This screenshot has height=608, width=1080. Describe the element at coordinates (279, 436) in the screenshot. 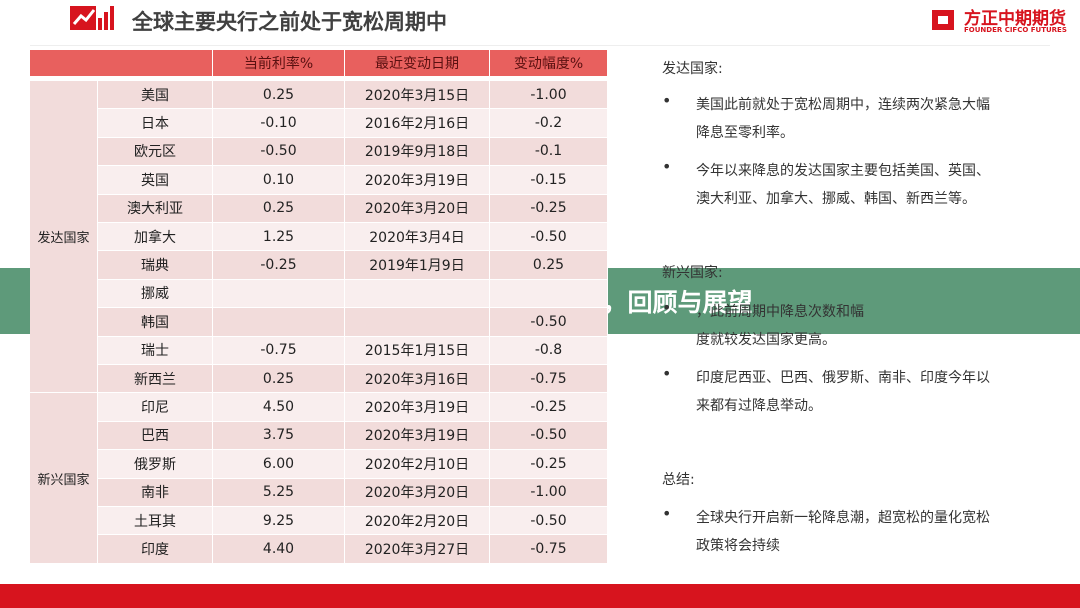

I see `table-cell: 3.75` at that location.